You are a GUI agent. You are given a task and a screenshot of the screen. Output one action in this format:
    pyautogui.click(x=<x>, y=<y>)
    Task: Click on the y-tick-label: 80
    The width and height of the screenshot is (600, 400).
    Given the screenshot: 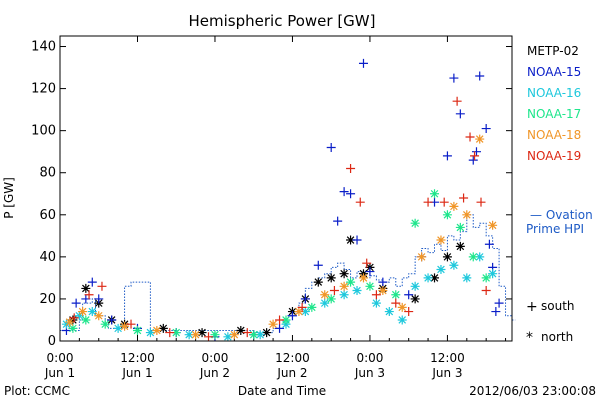 What is the action you would take?
    pyautogui.click(x=47, y=173)
    